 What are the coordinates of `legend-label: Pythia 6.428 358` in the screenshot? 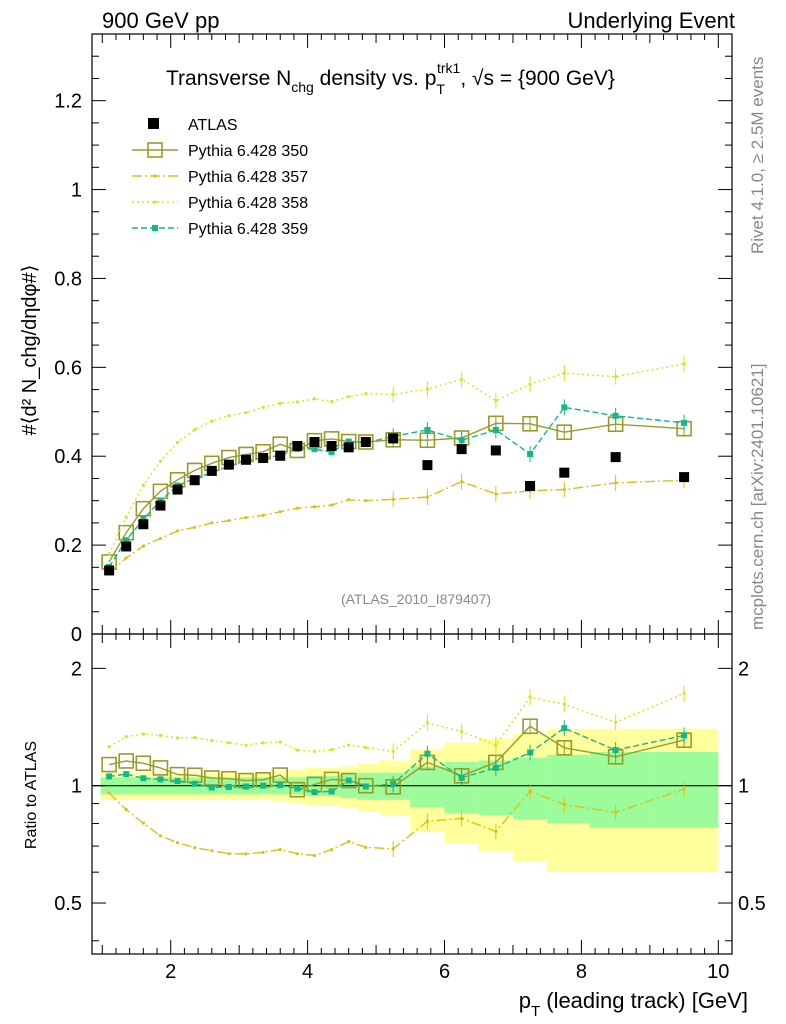 It's located at (248, 203).